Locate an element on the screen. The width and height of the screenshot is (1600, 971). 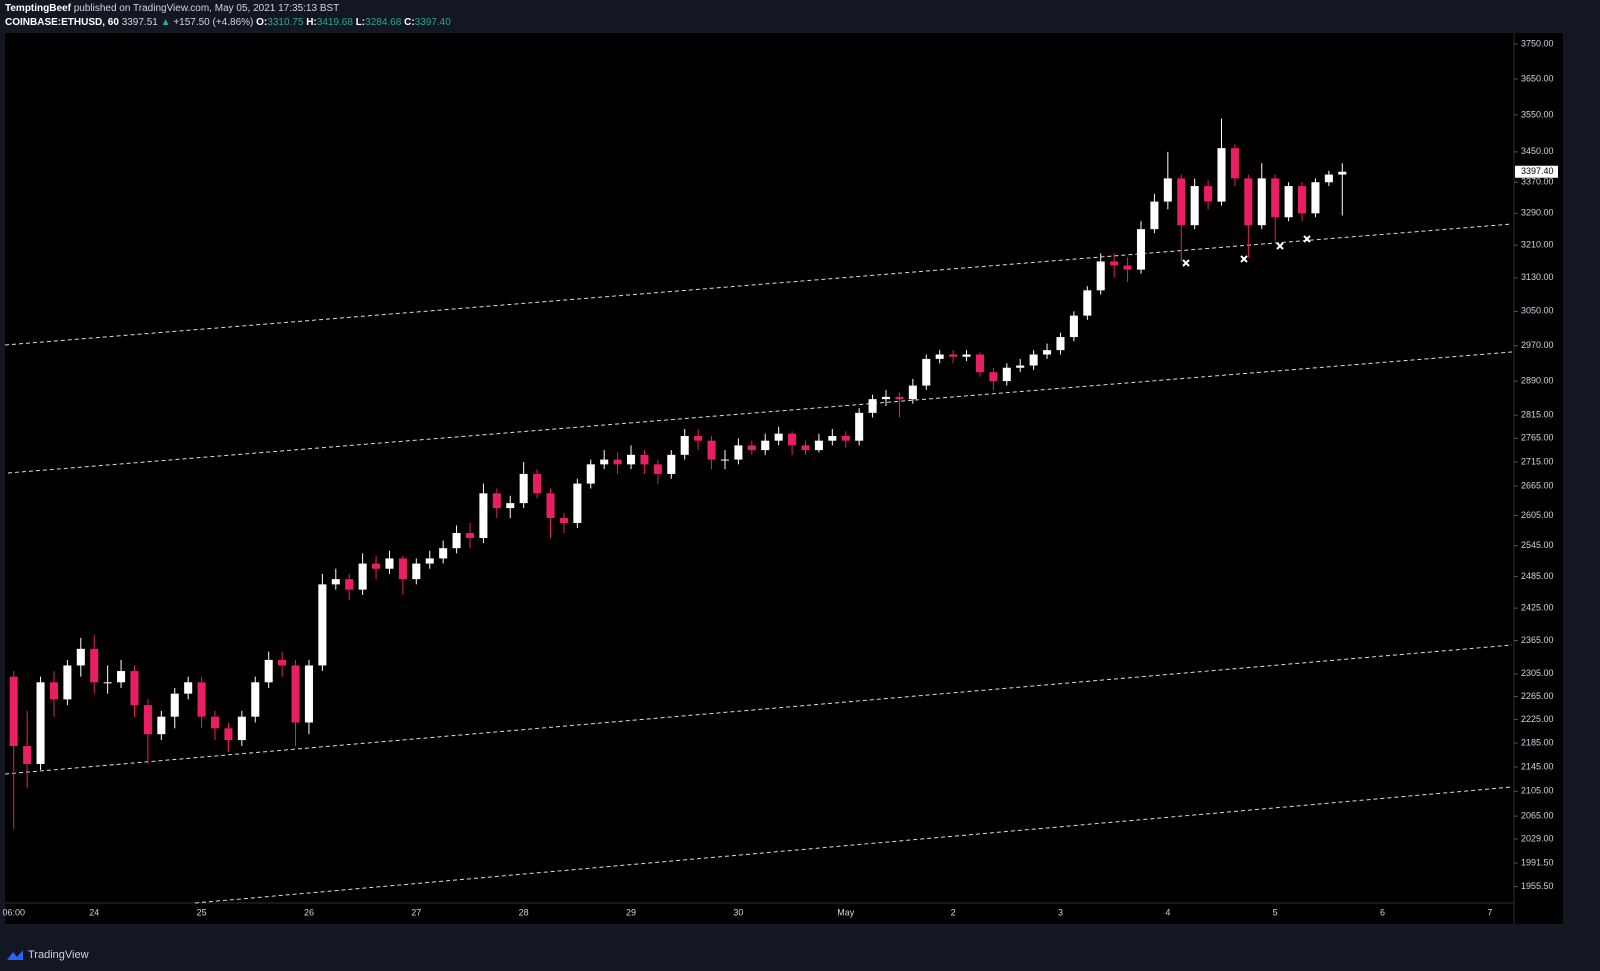
h-value: 3419.68 is located at coordinates (334, 22).